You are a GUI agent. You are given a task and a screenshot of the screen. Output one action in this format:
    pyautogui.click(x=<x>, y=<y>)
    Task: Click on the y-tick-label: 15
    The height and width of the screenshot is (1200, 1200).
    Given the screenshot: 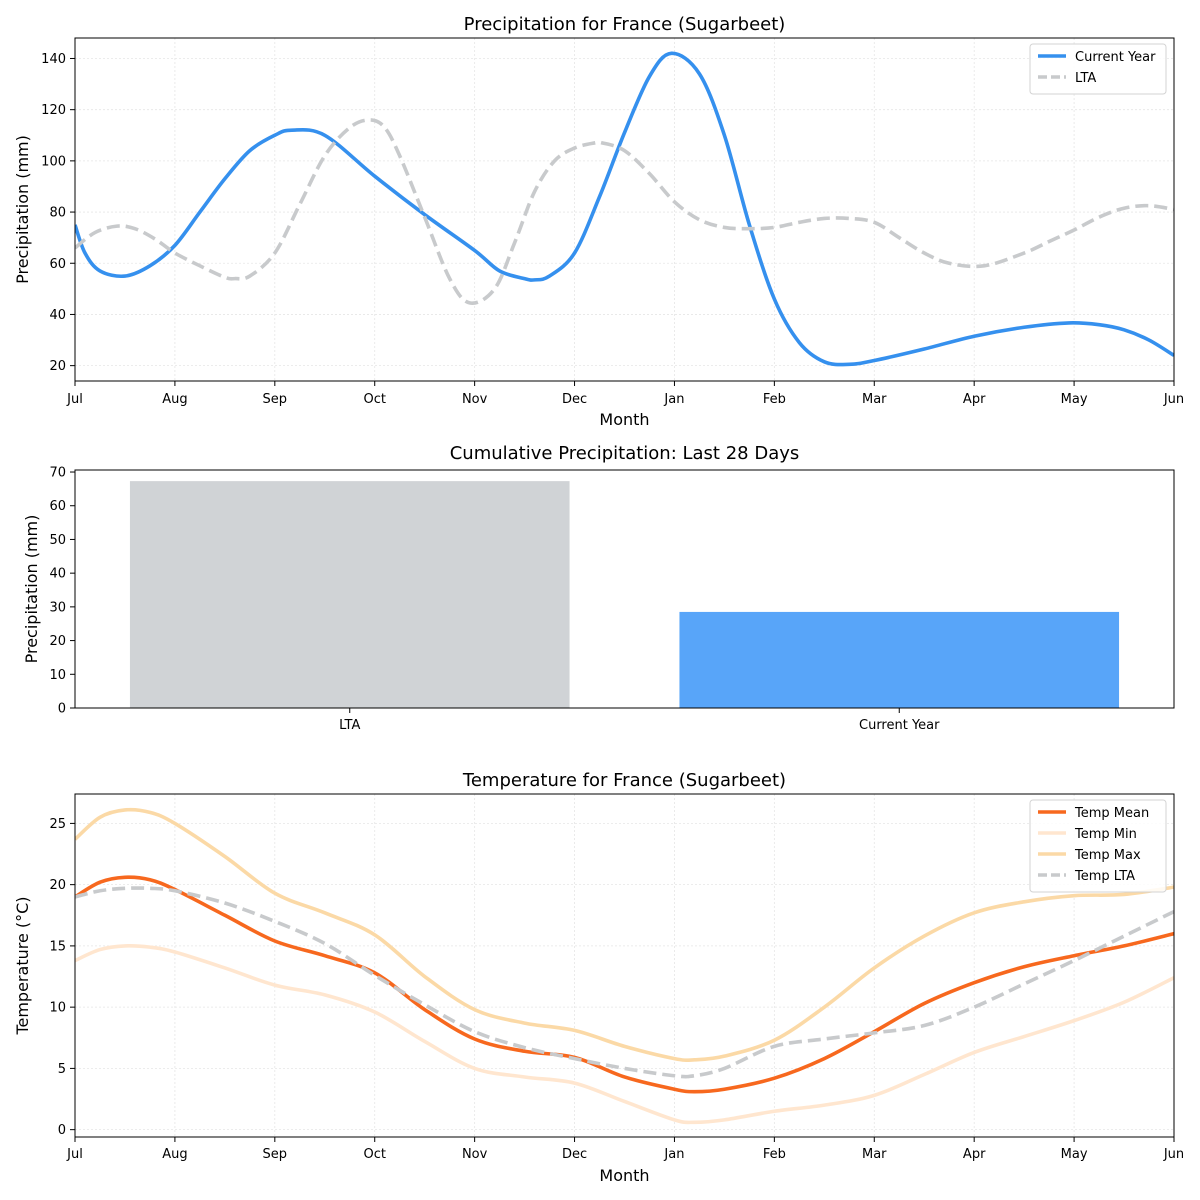 What is the action you would take?
    pyautogui.click(x=57, y=946)
    